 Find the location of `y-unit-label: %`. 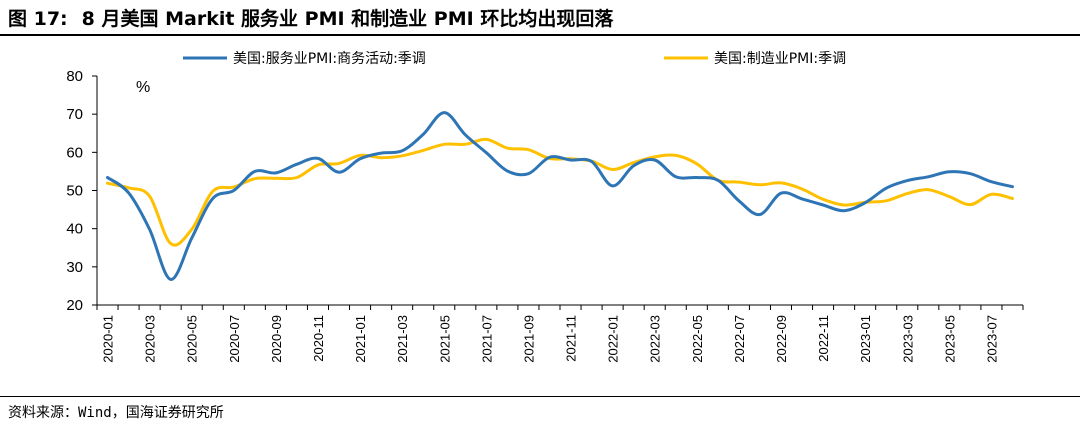

y-unit-label: % is located at coordinates (143, 87).